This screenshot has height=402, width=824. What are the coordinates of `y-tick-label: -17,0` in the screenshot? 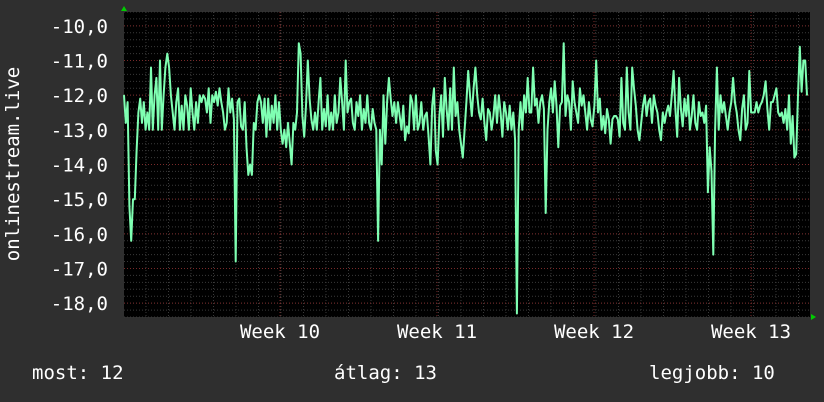 It's located at (79, 269).